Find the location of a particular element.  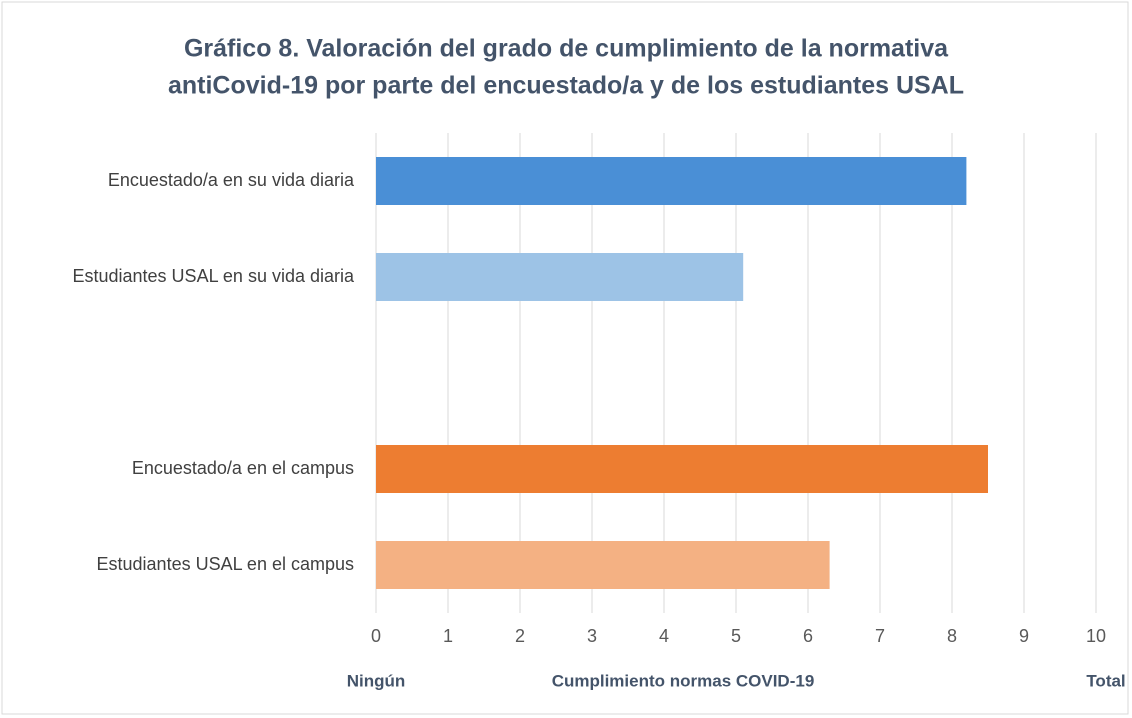

x-tick-label: 3 is located at coordinates (592, 636).